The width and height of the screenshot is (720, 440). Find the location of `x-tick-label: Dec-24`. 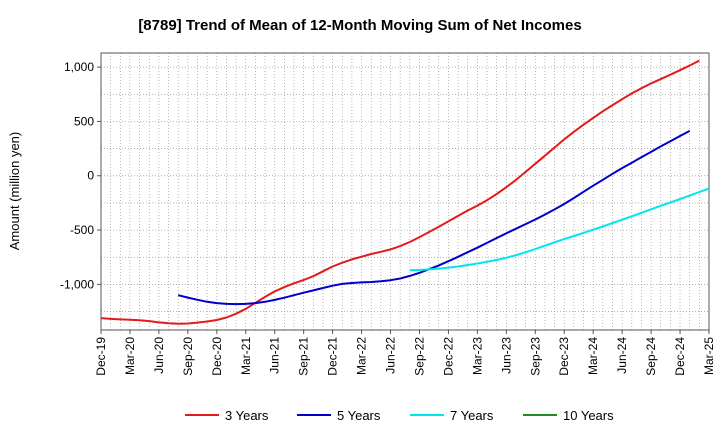

x-tick-label: Dec-24 is located at coordinates (680, 356).